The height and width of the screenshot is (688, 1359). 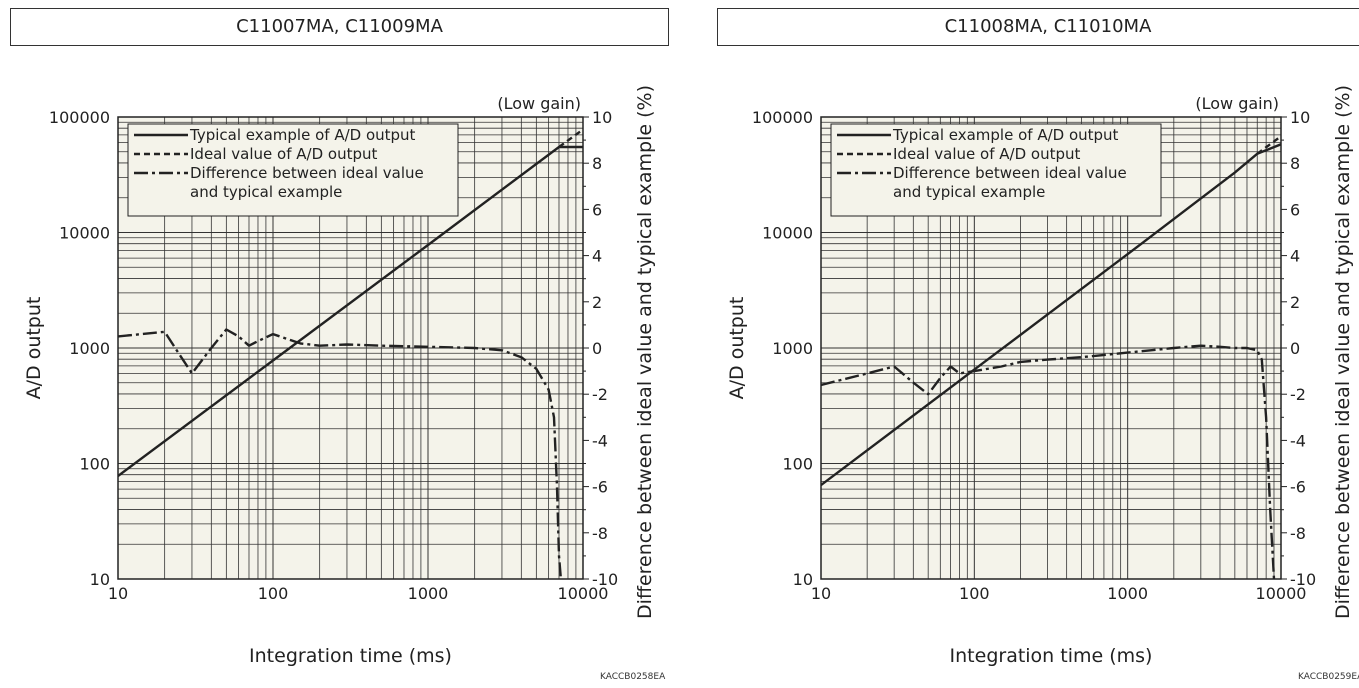 I want to click on chart-title: C11008MA, C11010MA, so click(x=1038, y=27).